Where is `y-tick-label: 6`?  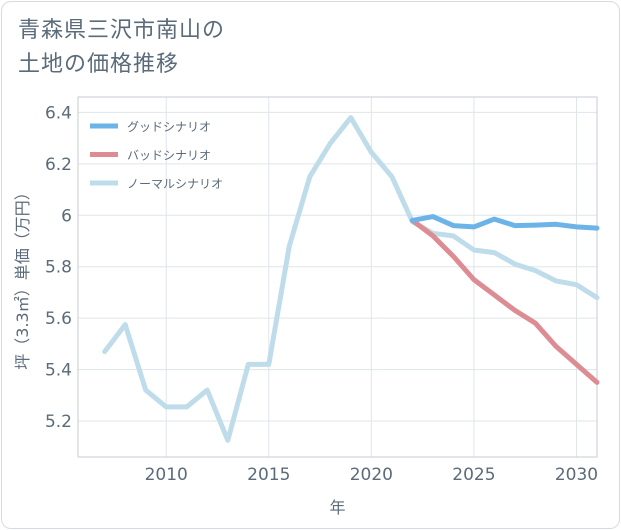 y-tick-label: 6 is located at coordinates (66, 216).